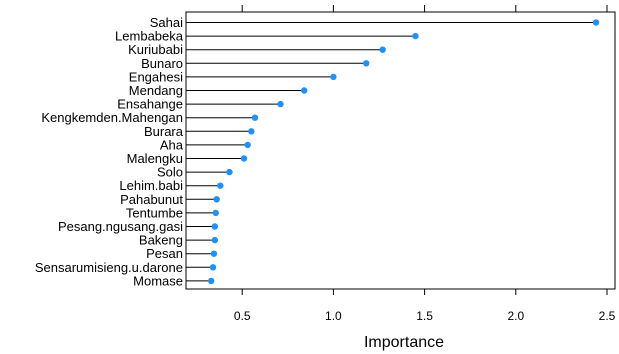 The height and width of the screenshot is (354, 619). Describe the element at coordinates (170, 172) in the screenshot. I see `category-label: Solo` at that location.